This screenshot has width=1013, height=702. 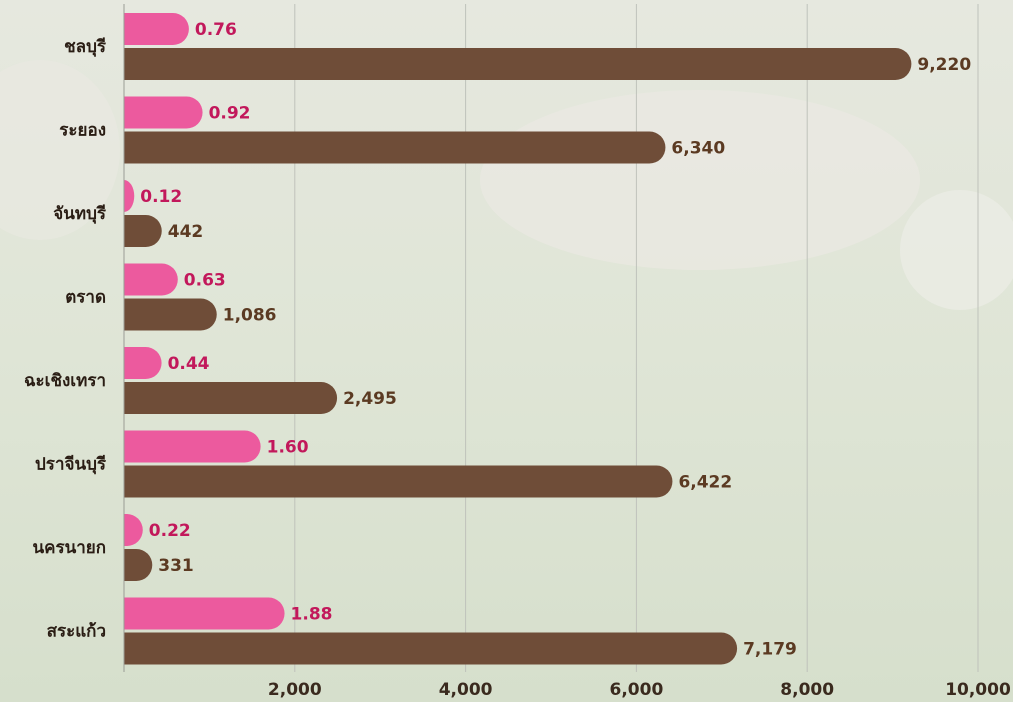 I want to click on y-tick-label: ชลบุรี, so click(x=85, y=46).